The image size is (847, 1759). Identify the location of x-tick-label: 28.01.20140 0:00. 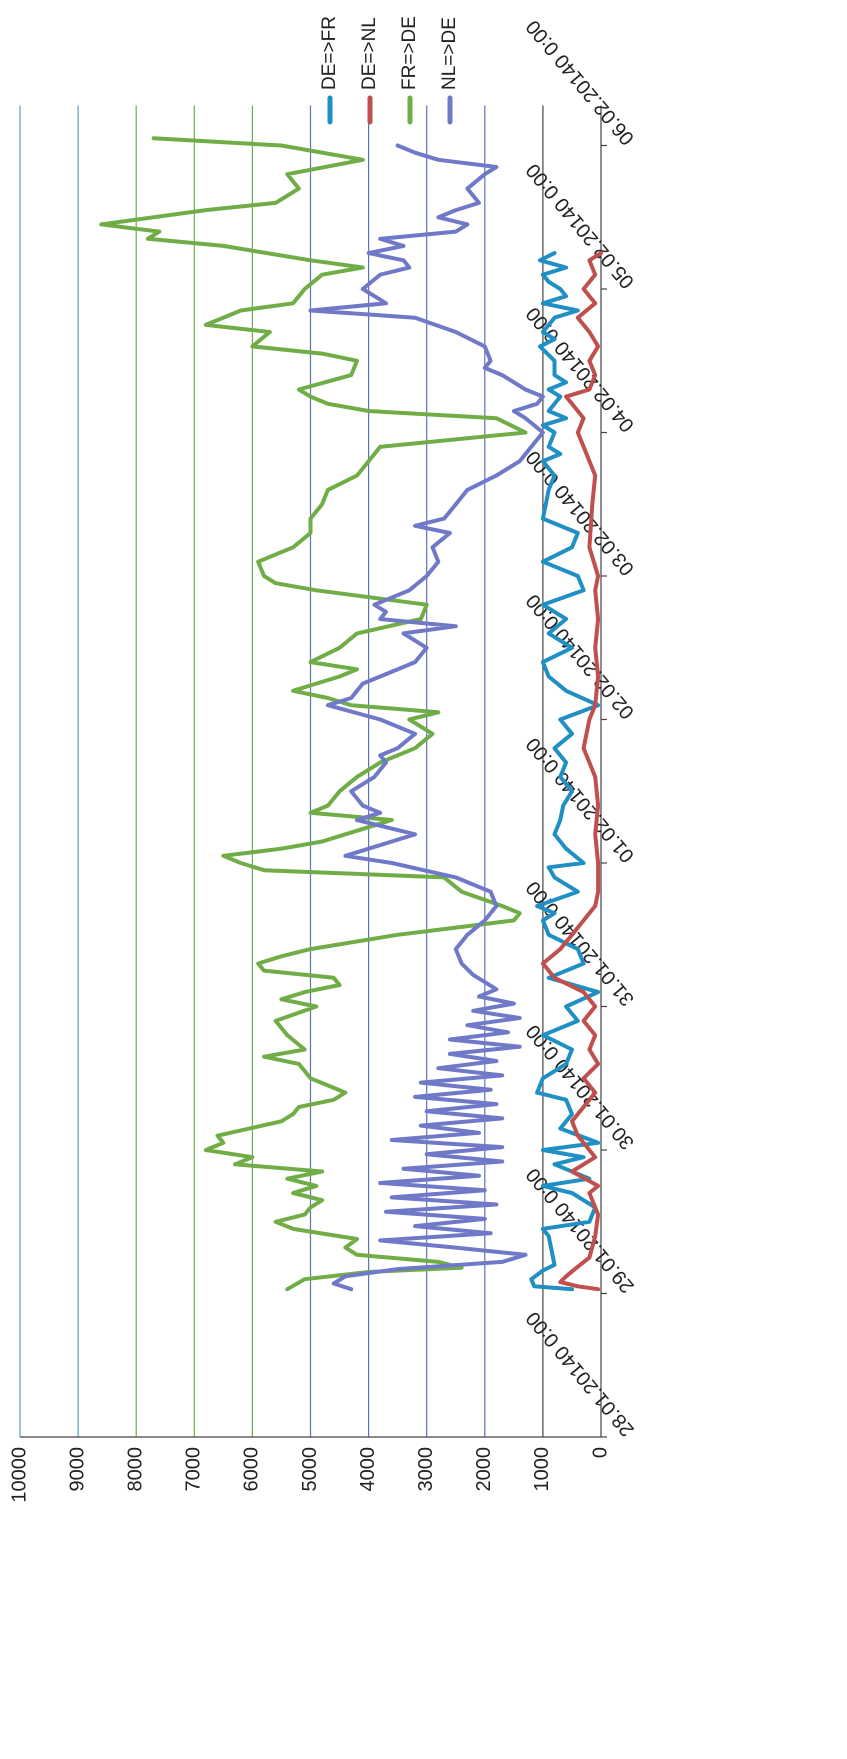
(580, 1373).